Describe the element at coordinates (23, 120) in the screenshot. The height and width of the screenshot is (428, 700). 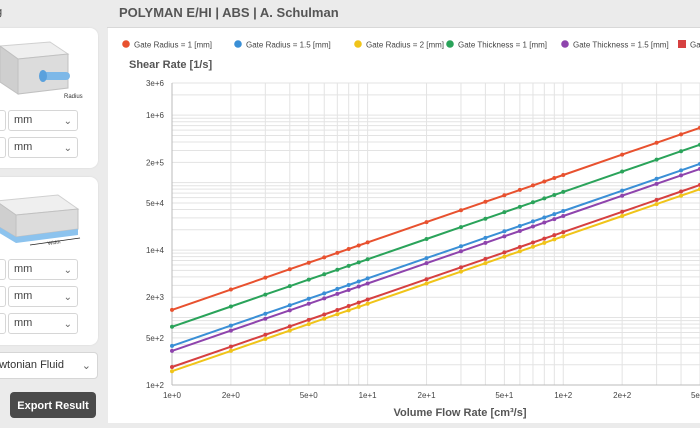
I see `unit-select-1-value: mm` at that location.